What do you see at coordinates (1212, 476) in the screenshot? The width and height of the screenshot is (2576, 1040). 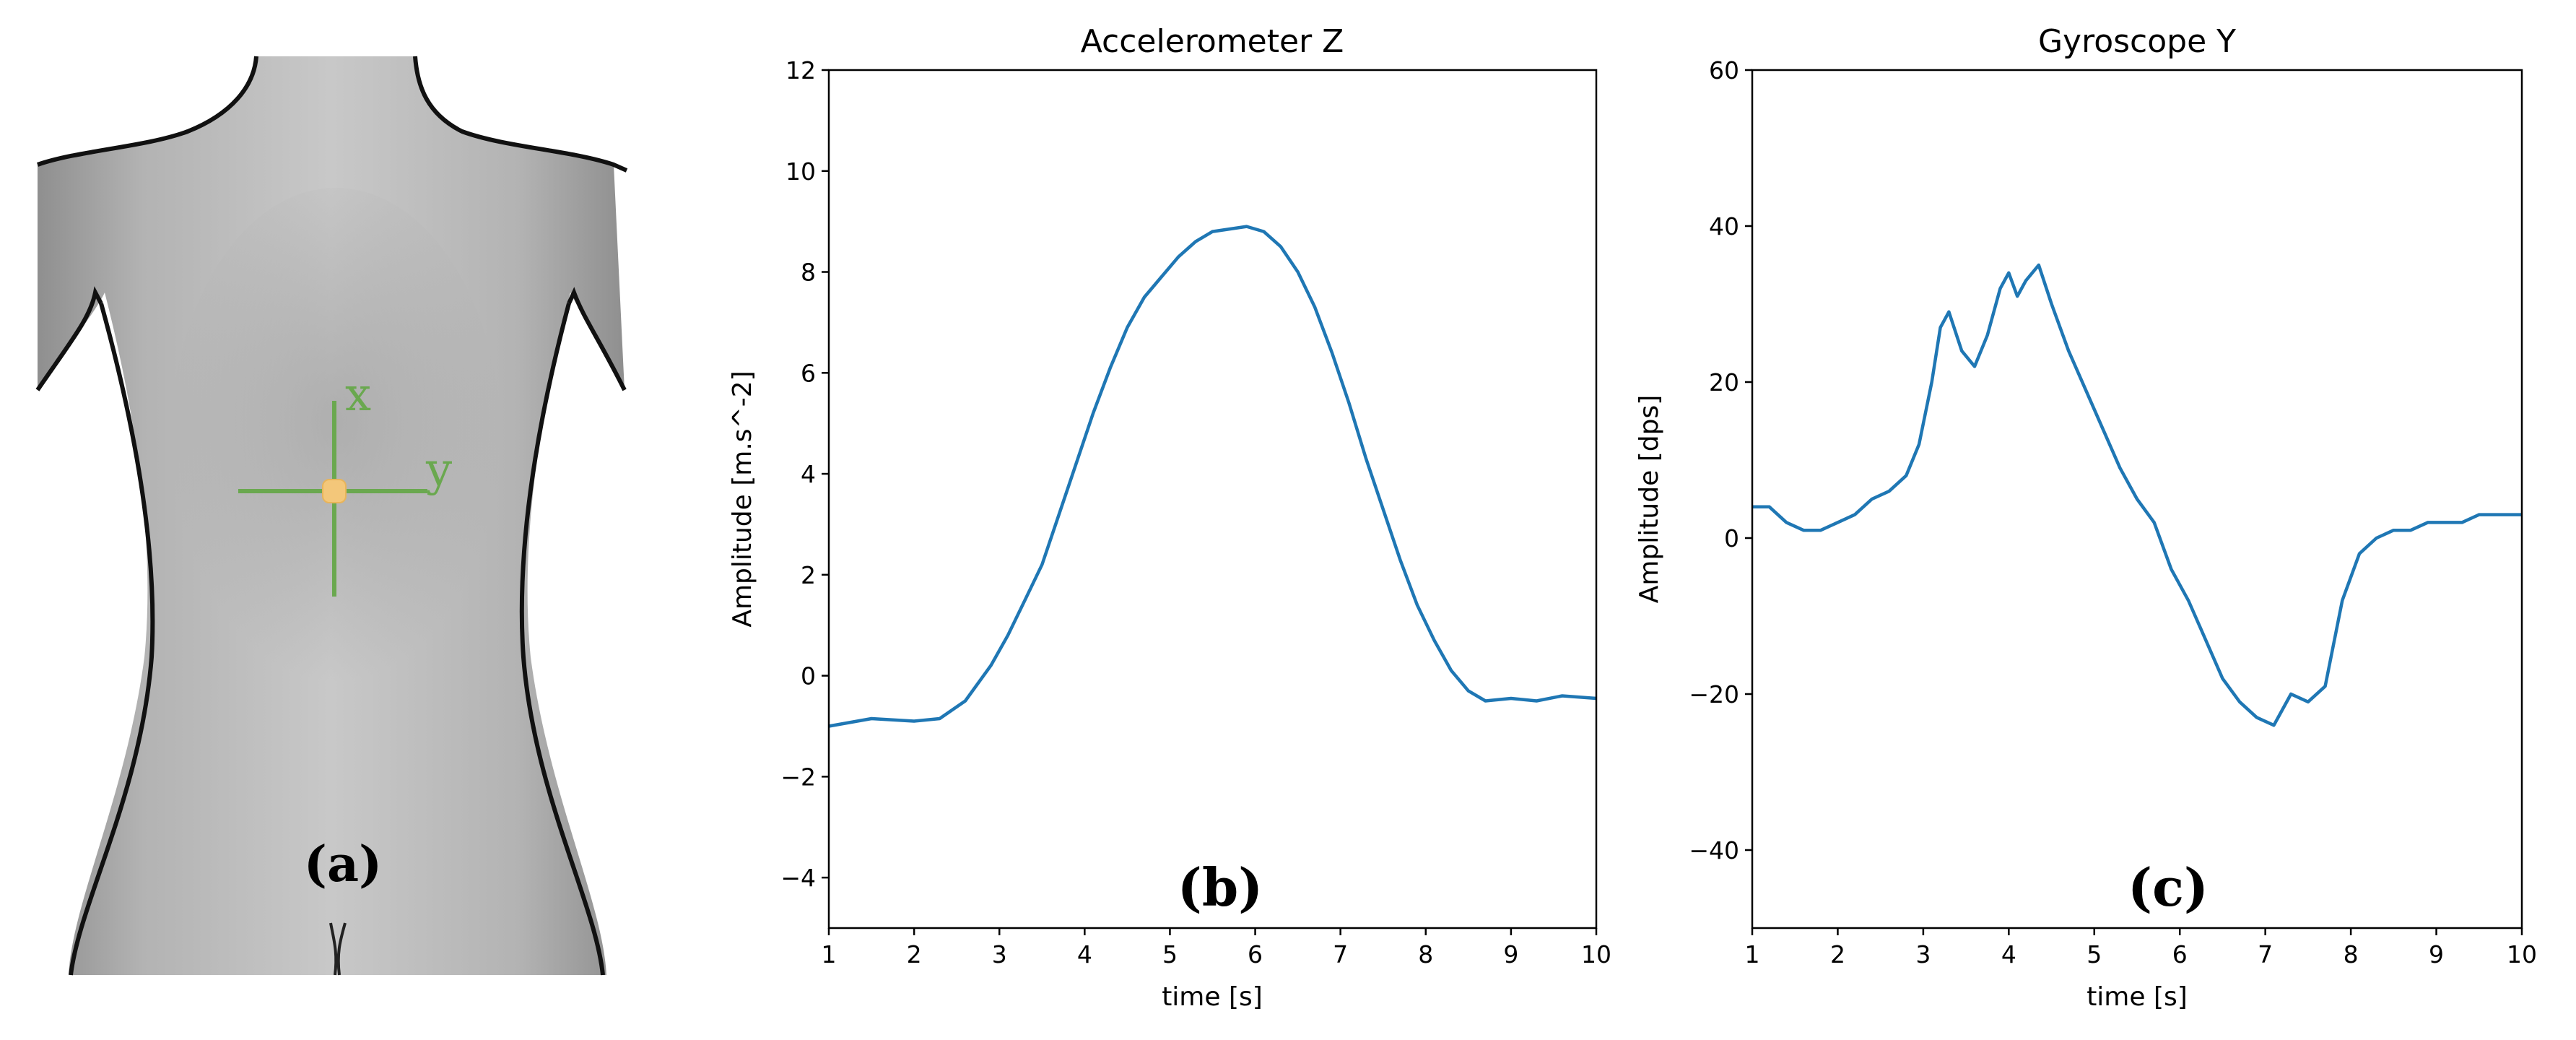 I see `chart-b-series-line` at bounding box center [1212, 476].